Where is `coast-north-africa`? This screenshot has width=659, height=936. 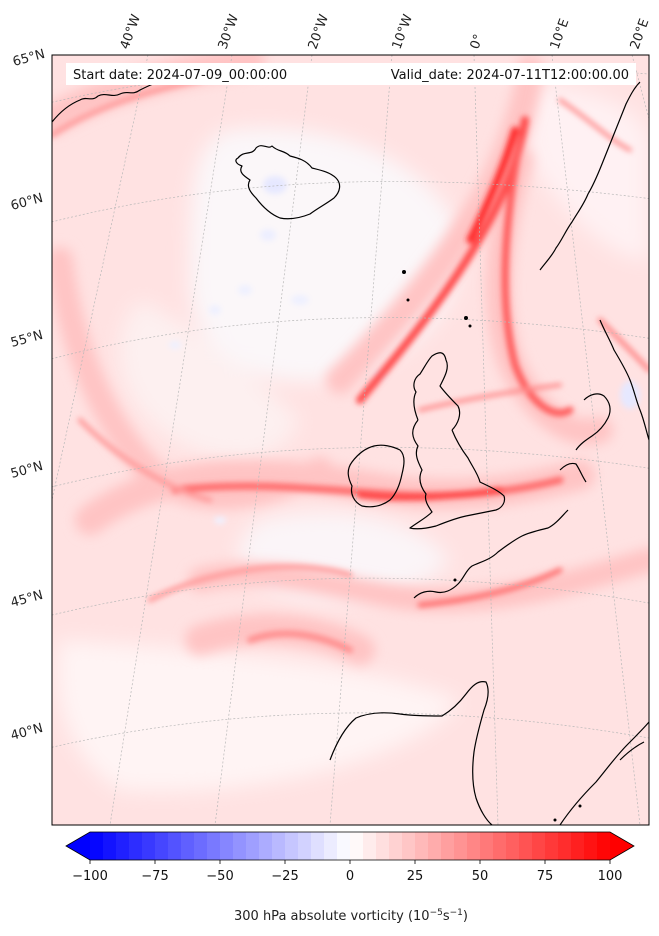 coast-north-africa is located at coordinates (632, 751).